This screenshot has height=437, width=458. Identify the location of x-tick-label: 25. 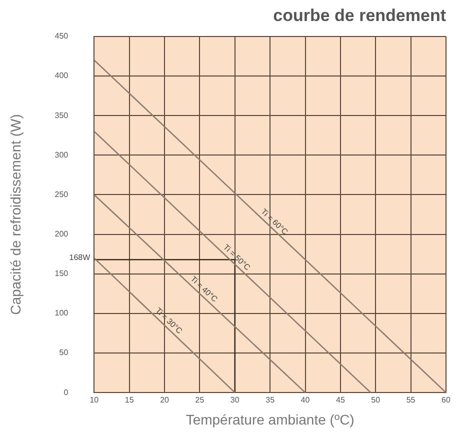
(200, 400).